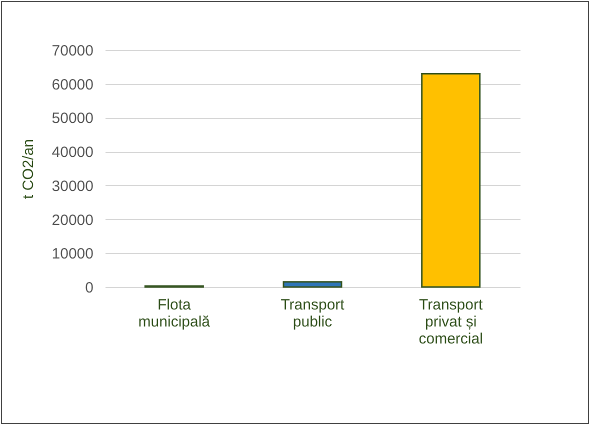 The height and width of the screenshot is (427, 592). Describe the element at coordinates (73, 254) in the screenshot. I see `y-tick-label: 10000` at that location.